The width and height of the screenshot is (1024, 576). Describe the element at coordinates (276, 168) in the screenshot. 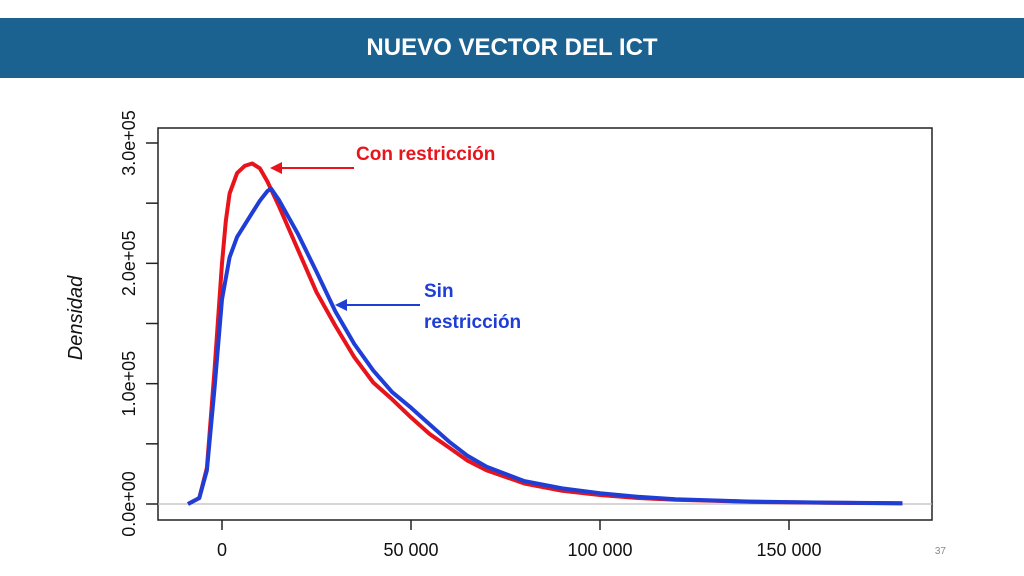

I see `annotation-con-arrowhead` at that location.